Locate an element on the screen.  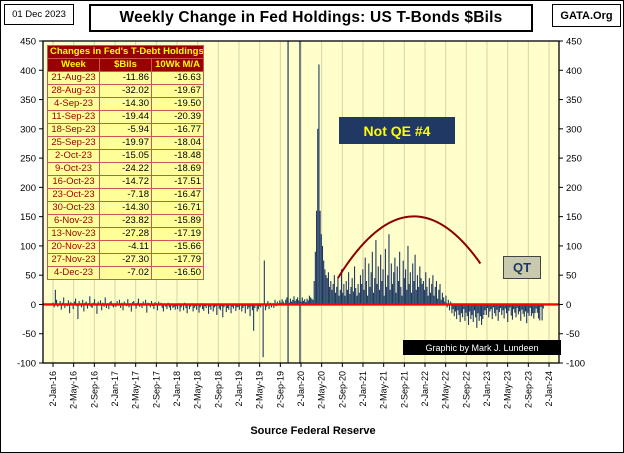
svg-text: 2-Jan-21 is located at coordinates (363, 389).